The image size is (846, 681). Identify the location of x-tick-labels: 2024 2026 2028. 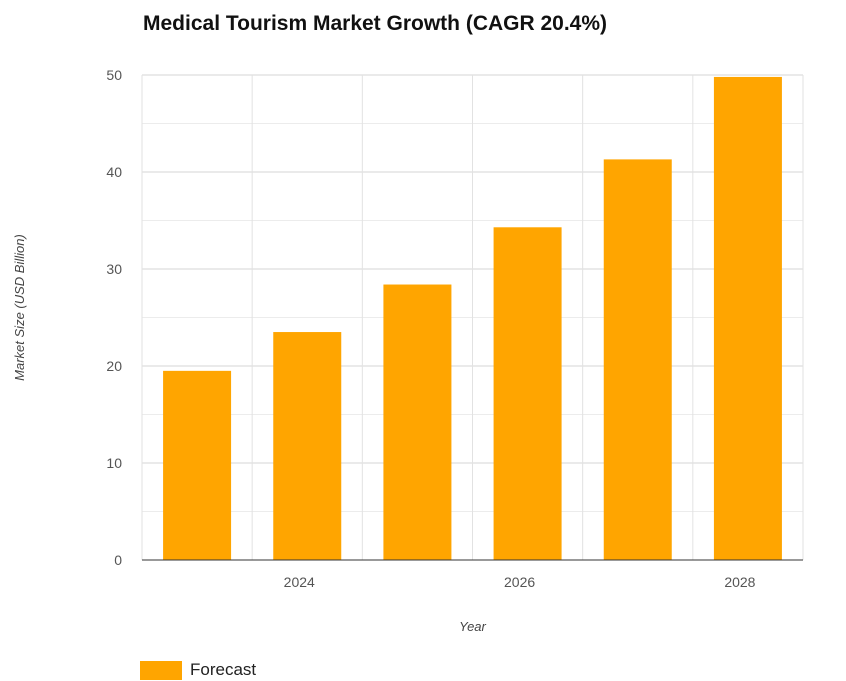
(520, 582).